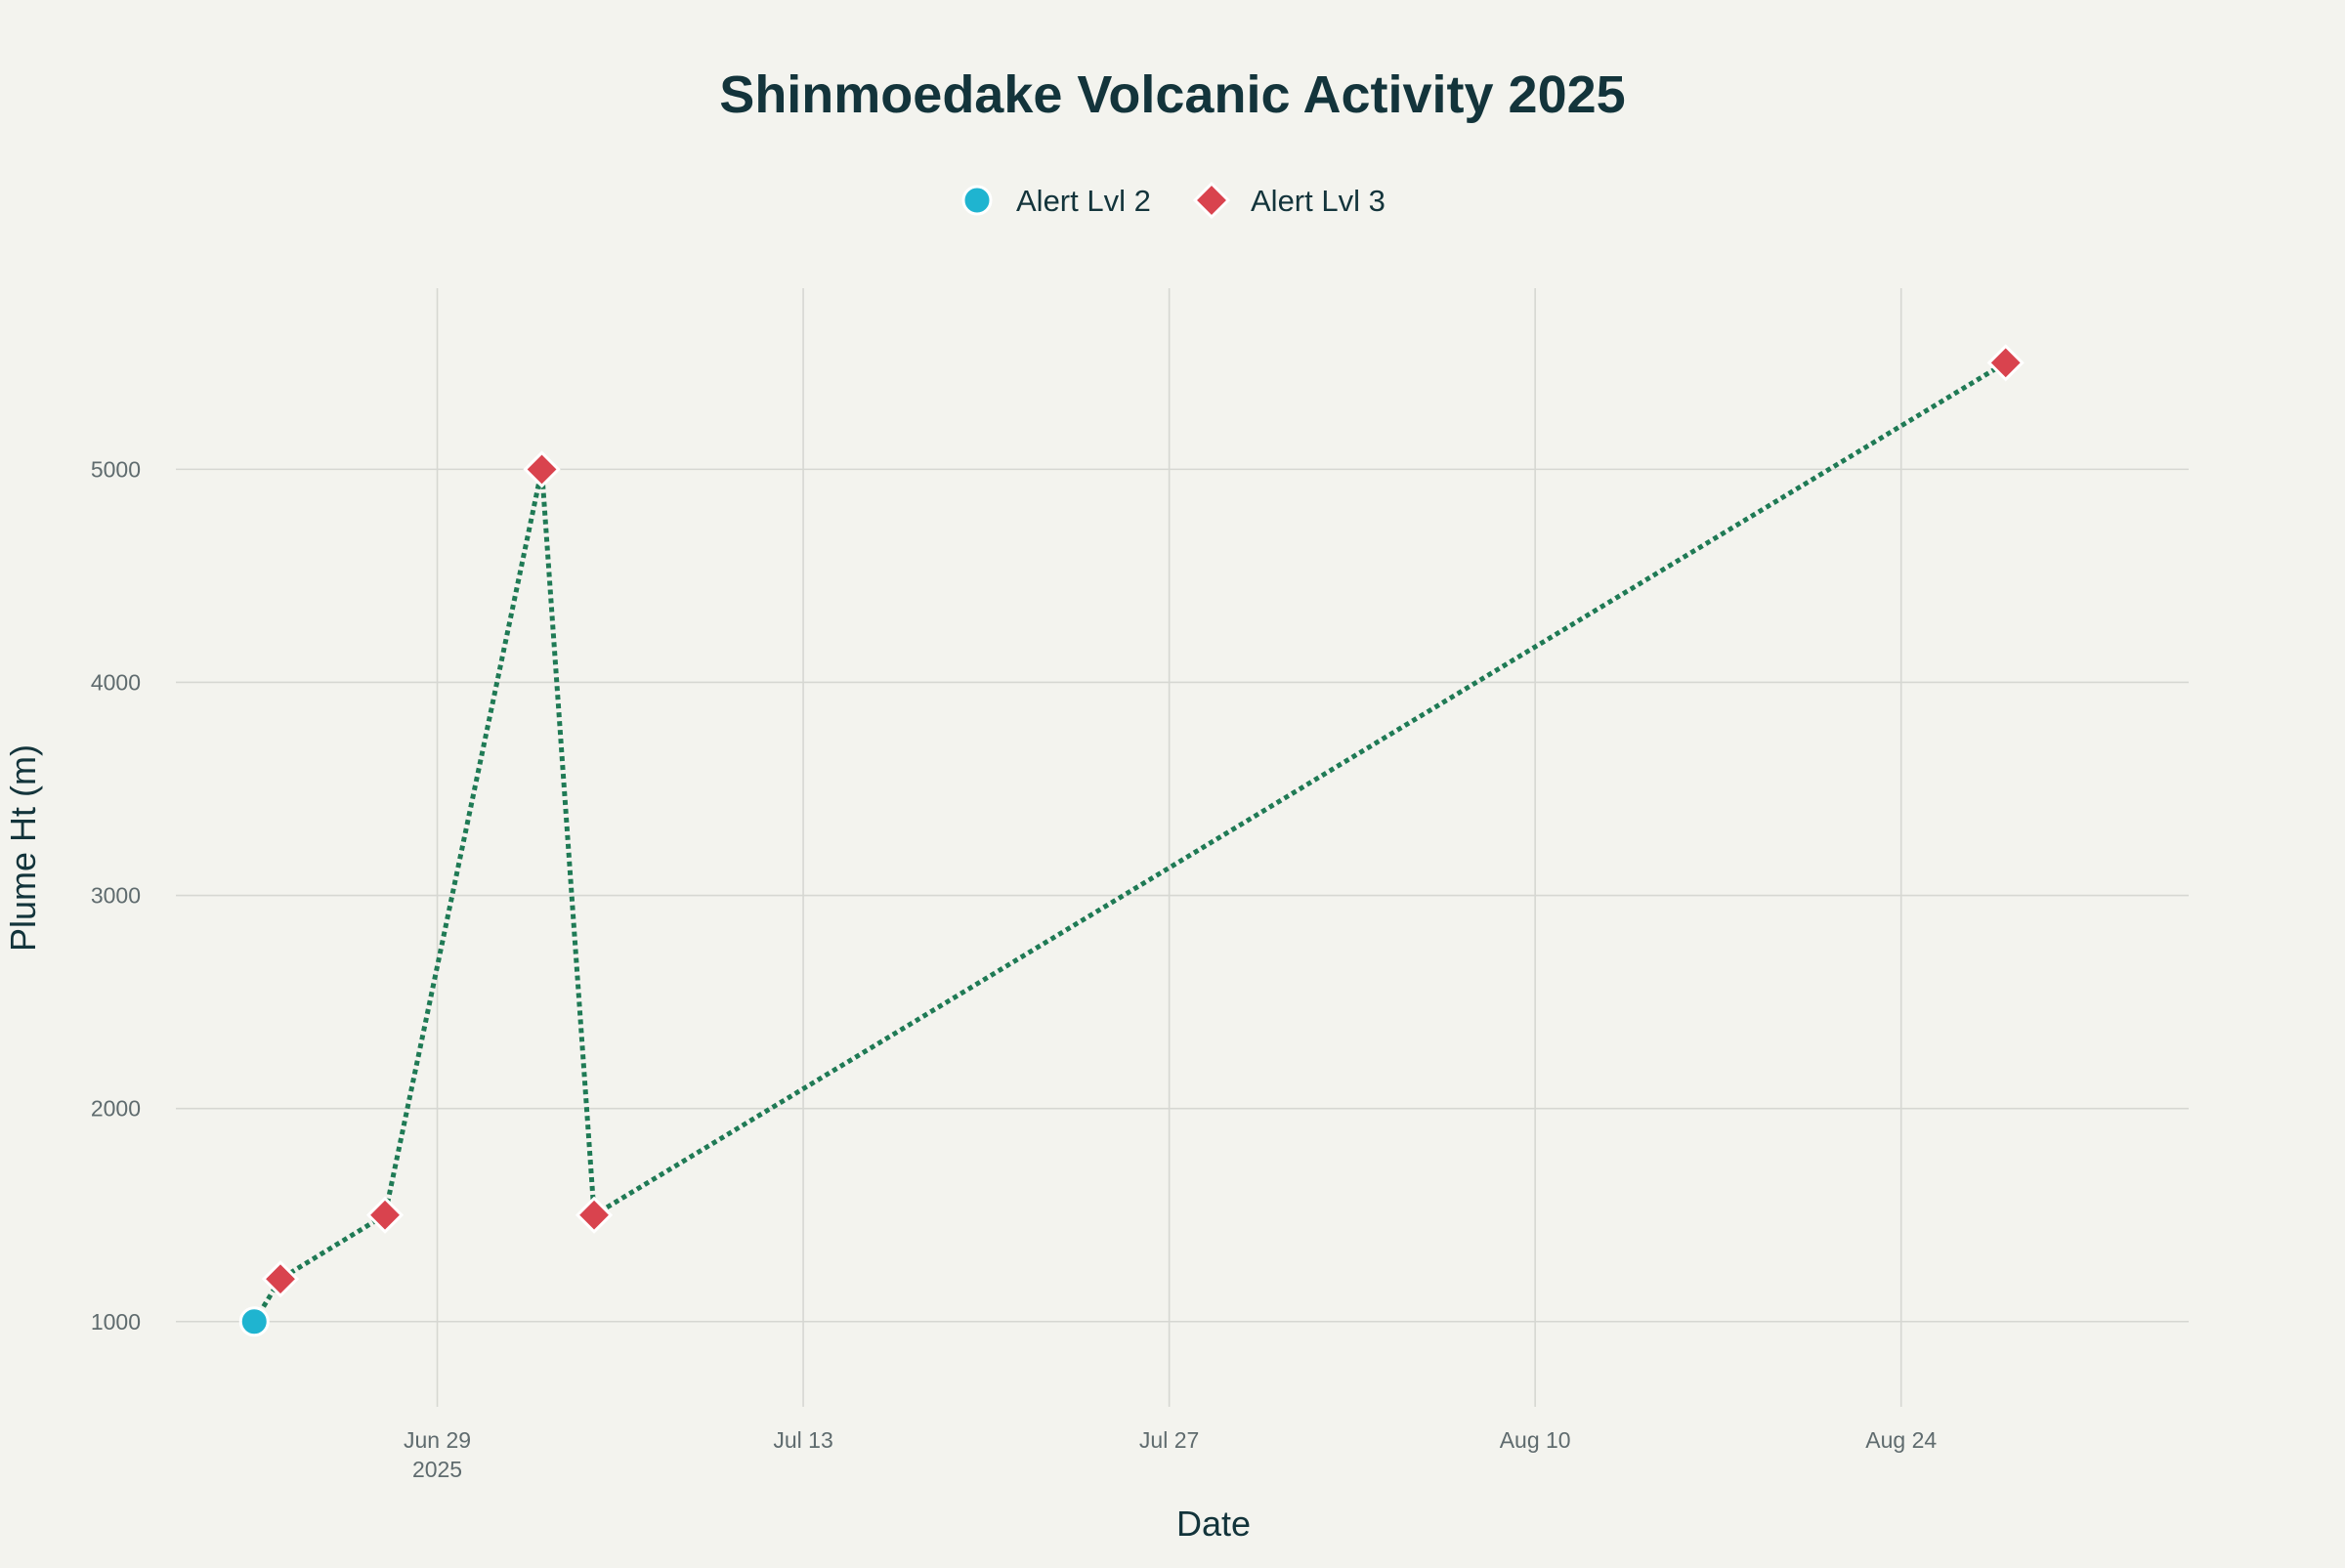  Describe the element at coordinates (1318, 201) in the screenshot. I see `legend-label: Alert Lvl 3` at that location.